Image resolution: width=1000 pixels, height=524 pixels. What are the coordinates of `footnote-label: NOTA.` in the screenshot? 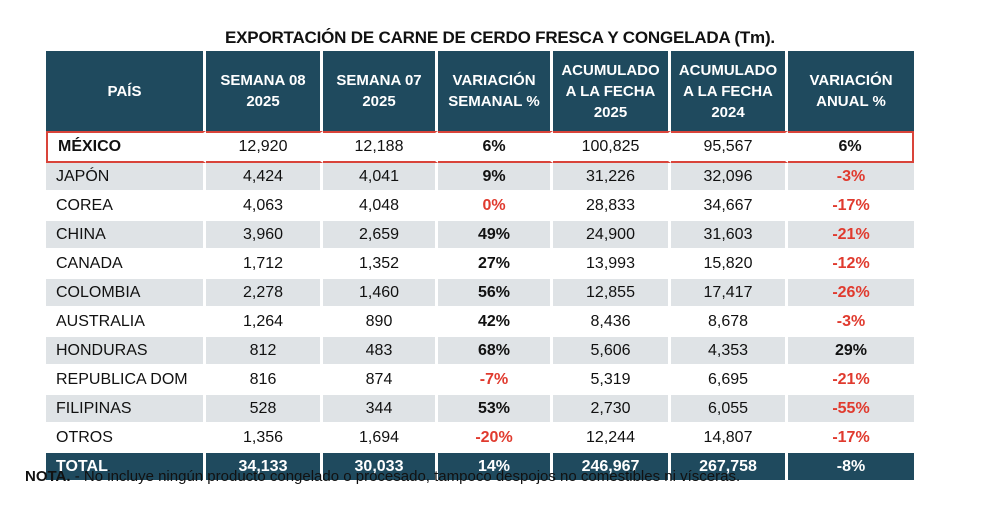 It's located at (48, 476).